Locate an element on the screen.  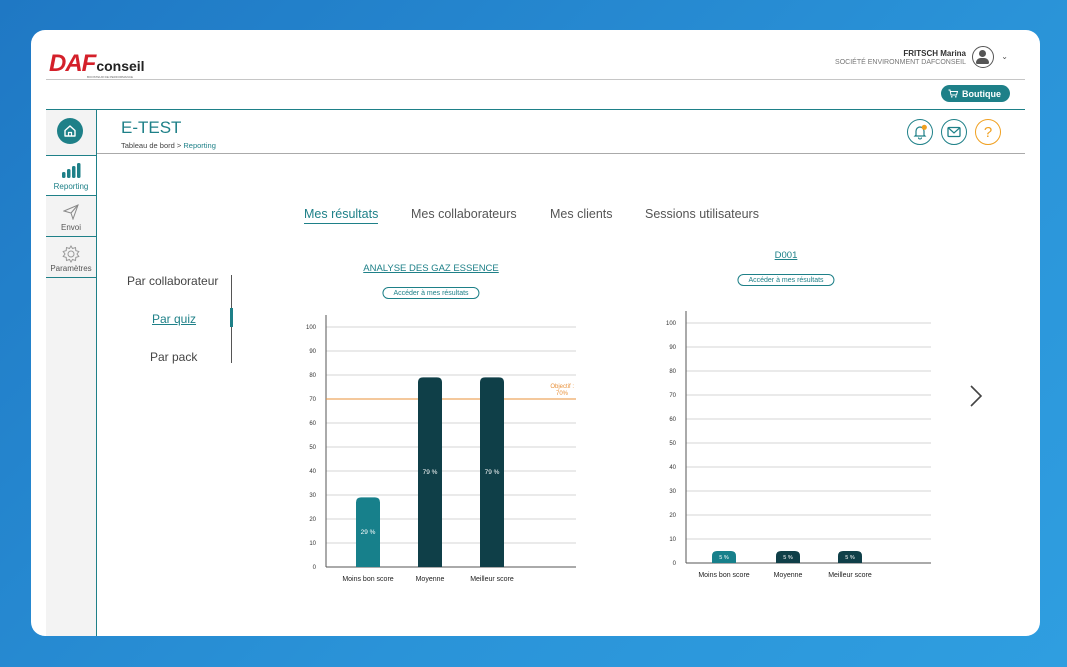
breadcrumb-current: Reporting is located at coordinates (199, 145).